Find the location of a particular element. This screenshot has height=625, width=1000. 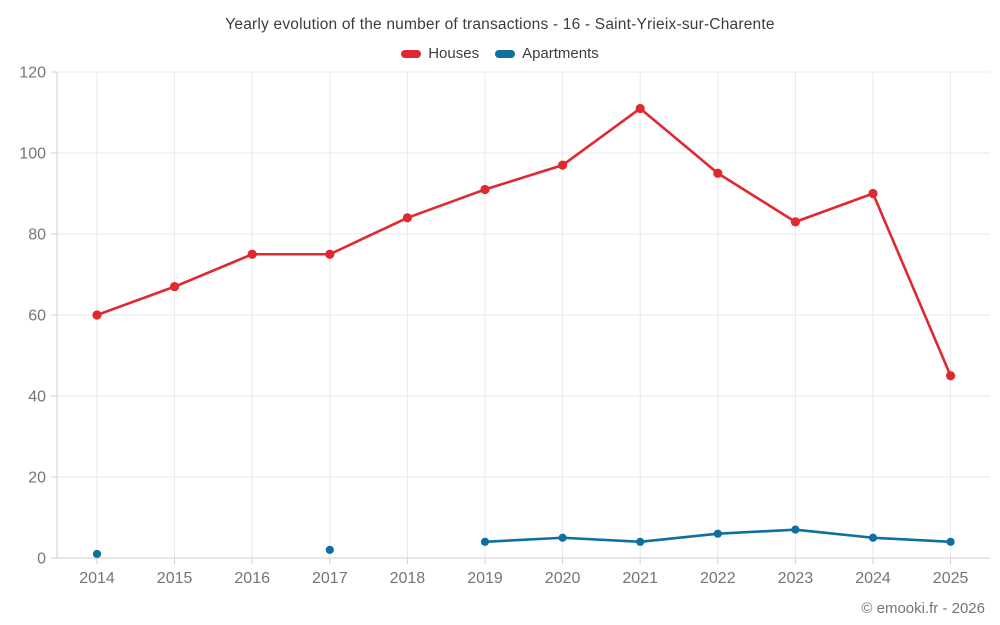

houses-point-2025 is located at coordinates (951, 376).